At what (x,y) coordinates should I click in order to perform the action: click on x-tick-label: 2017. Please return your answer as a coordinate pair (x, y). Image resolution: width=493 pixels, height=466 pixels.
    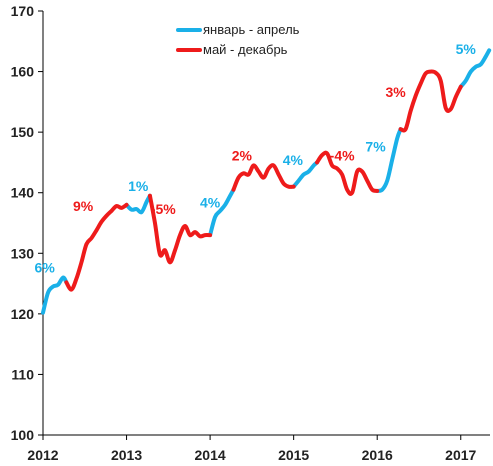
    Looking at the image, I should click on (460, 455).